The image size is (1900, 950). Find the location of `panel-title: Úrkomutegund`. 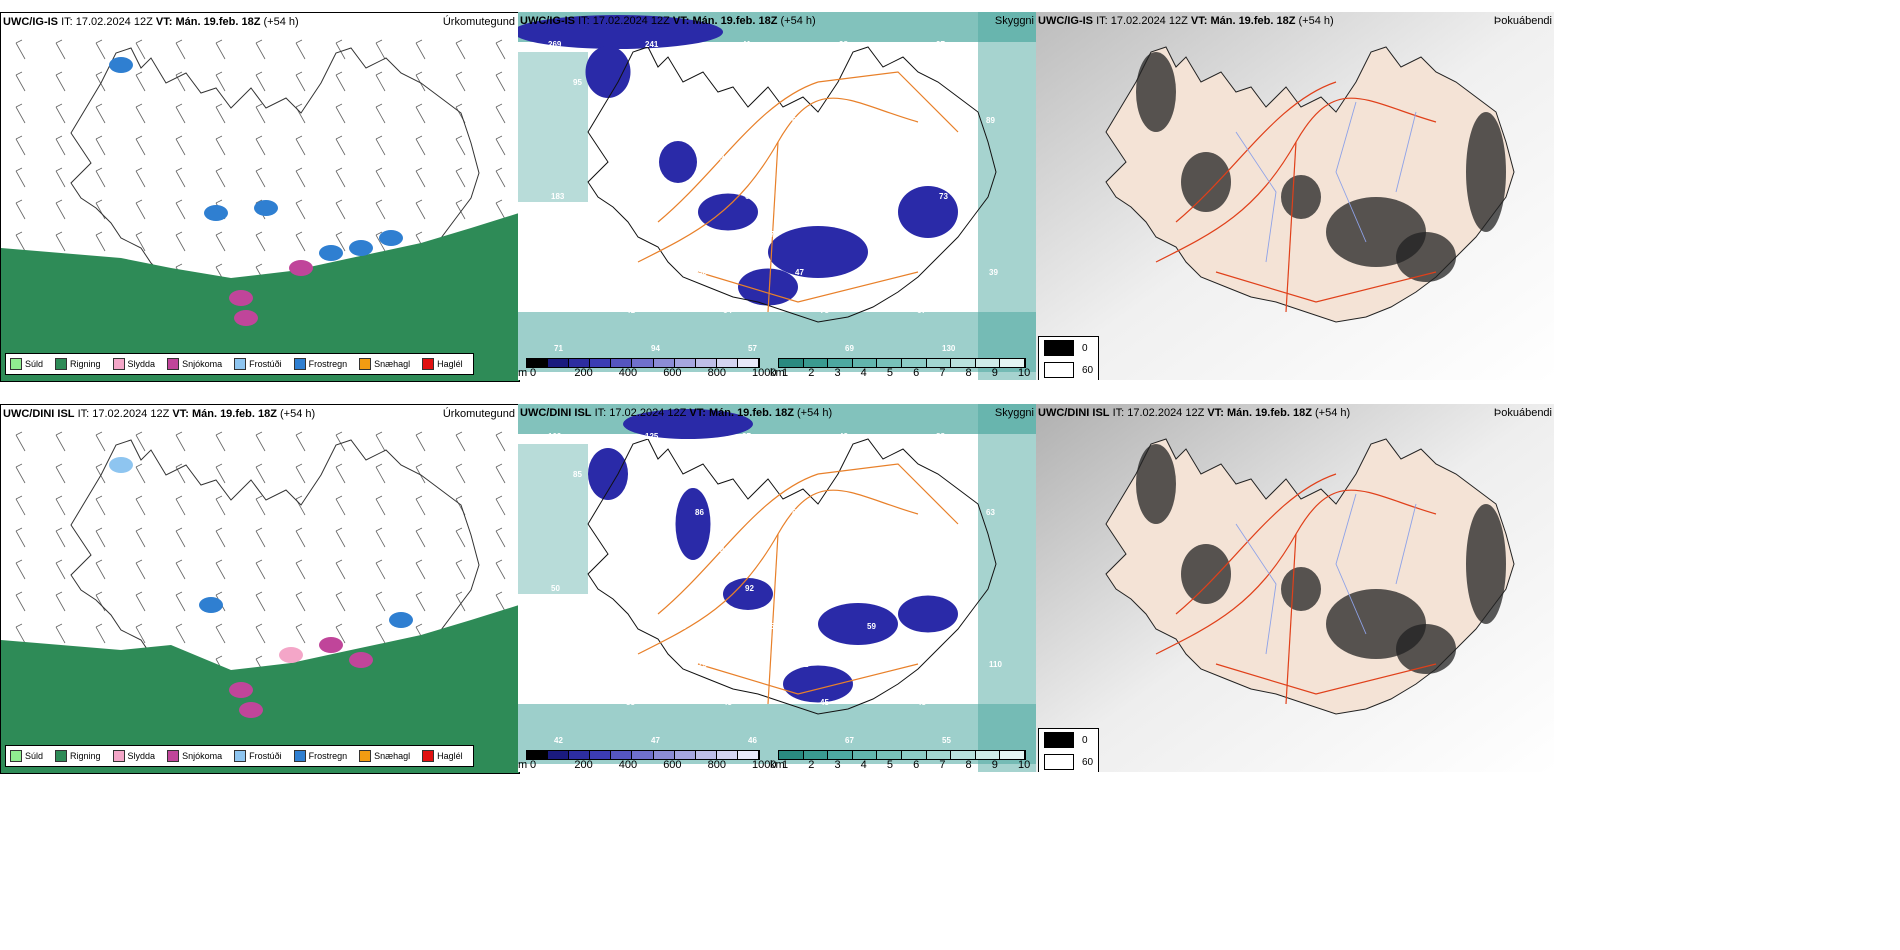

panel-title: Úrkomutegund is located at coordinates (478, 22).